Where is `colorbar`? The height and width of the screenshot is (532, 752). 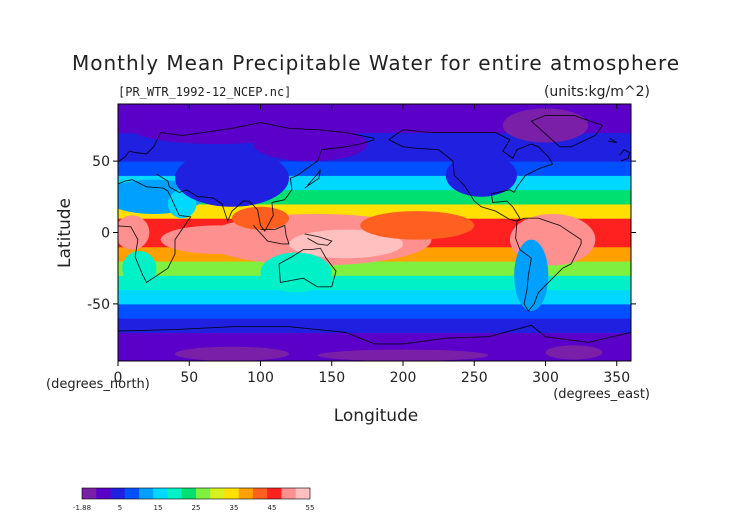 colorbar is located at coordinates (196, 493).